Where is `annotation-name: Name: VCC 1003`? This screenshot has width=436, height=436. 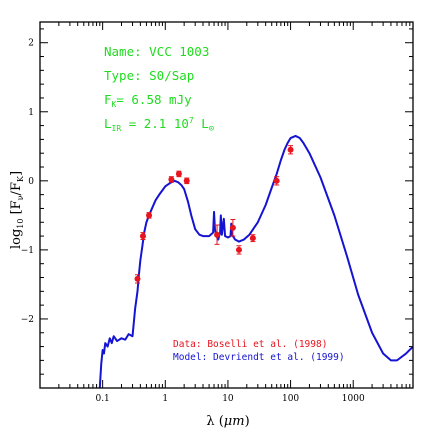
annotation-name: Name: VCC 1003 is located at coordinates (156, 51).